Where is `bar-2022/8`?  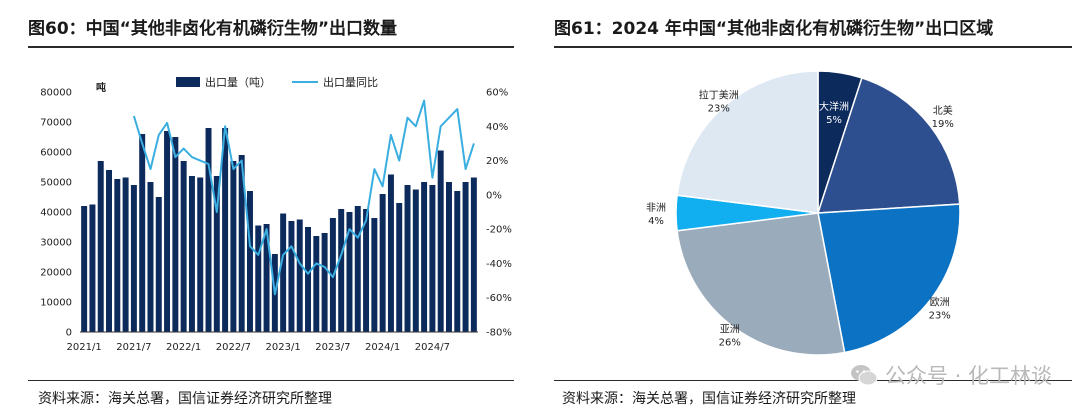 bar-2022/8 is located at coordinates (241, 243).